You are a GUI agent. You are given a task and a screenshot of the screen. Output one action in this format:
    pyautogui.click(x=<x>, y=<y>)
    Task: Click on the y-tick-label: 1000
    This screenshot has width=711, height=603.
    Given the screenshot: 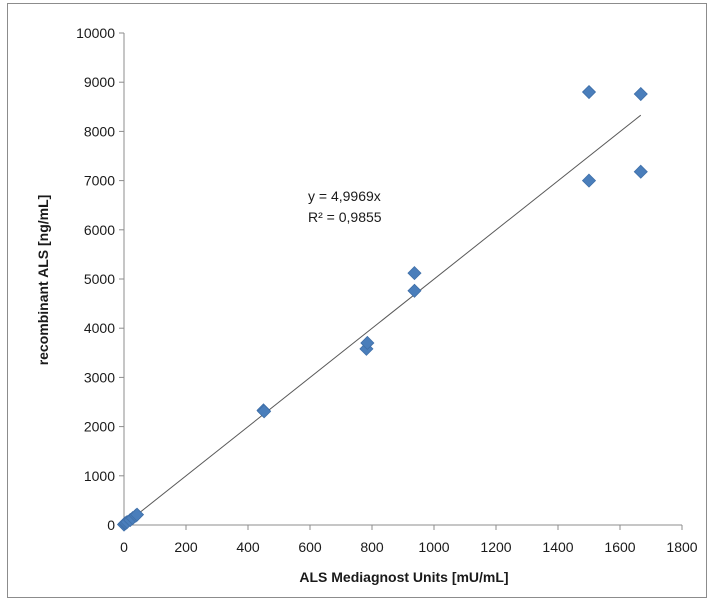 What is the action you would take?
    pyautogui.click(x=99, y=476)
    